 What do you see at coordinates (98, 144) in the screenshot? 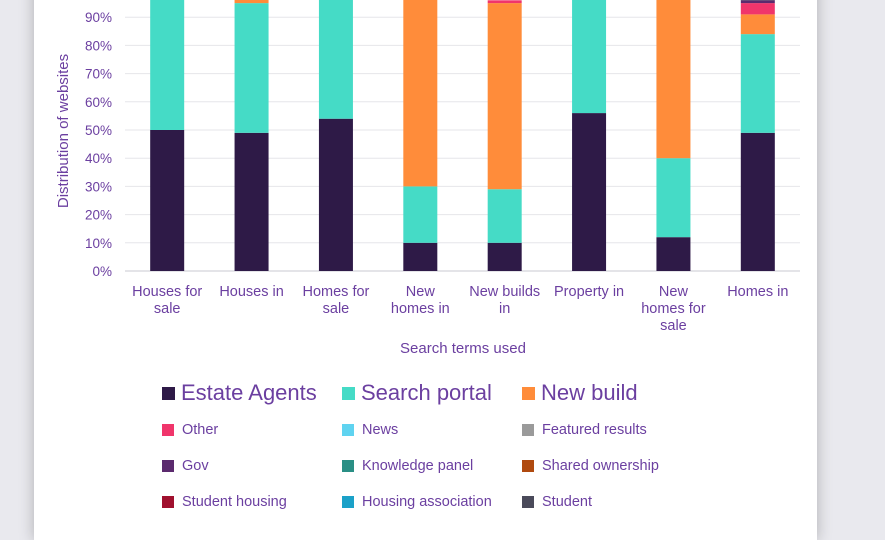
I see `y-axis-ticks: 0% 10% 20% 30% 40% 50% 60% 70% 80% 90%` at bounding box center [98, 144].